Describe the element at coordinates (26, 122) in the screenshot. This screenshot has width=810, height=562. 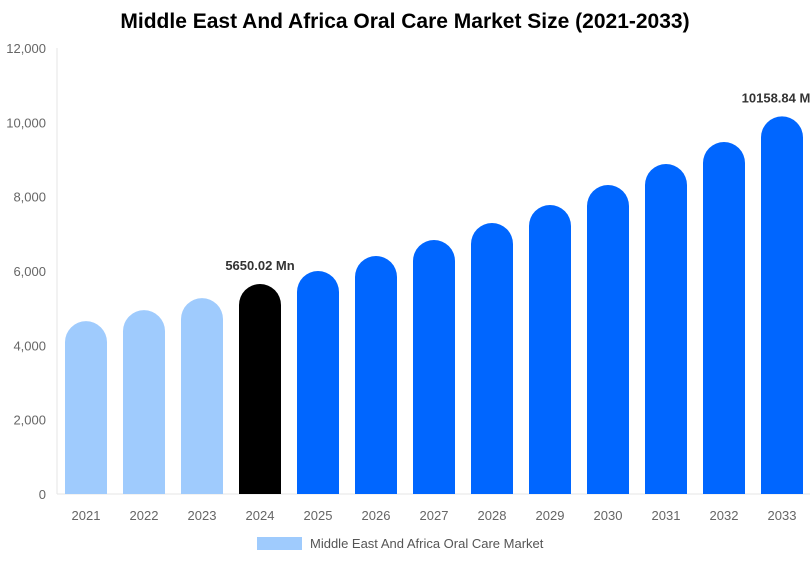
I see `y-tick-label: 10,000` at that location.